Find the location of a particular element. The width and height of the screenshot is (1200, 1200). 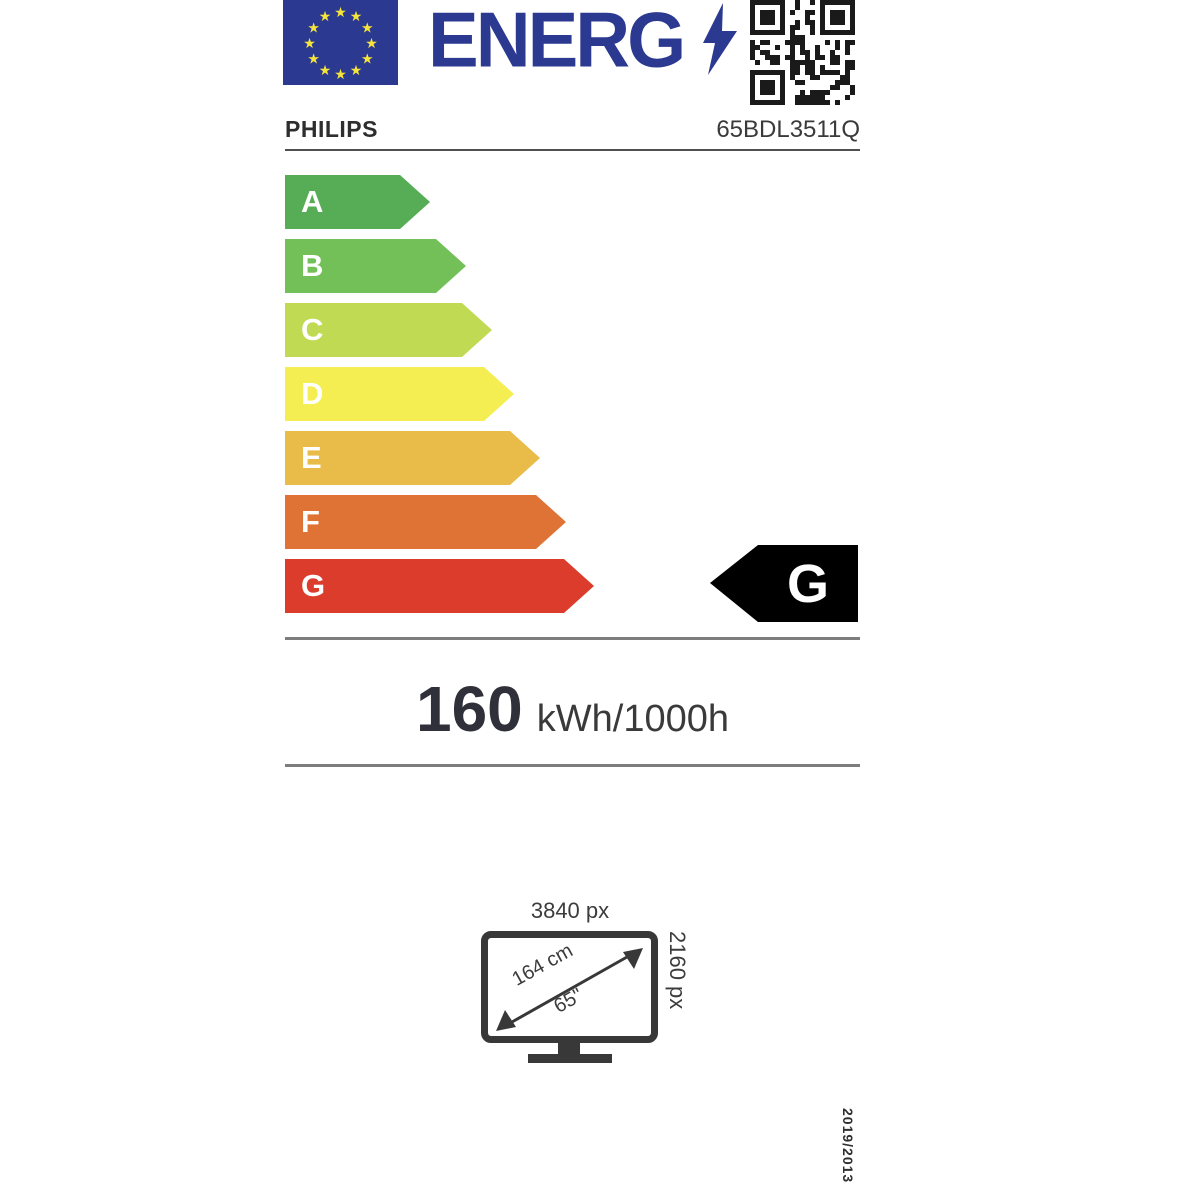

energ-logo-text: ENERG is located at coordinates (557, 42).